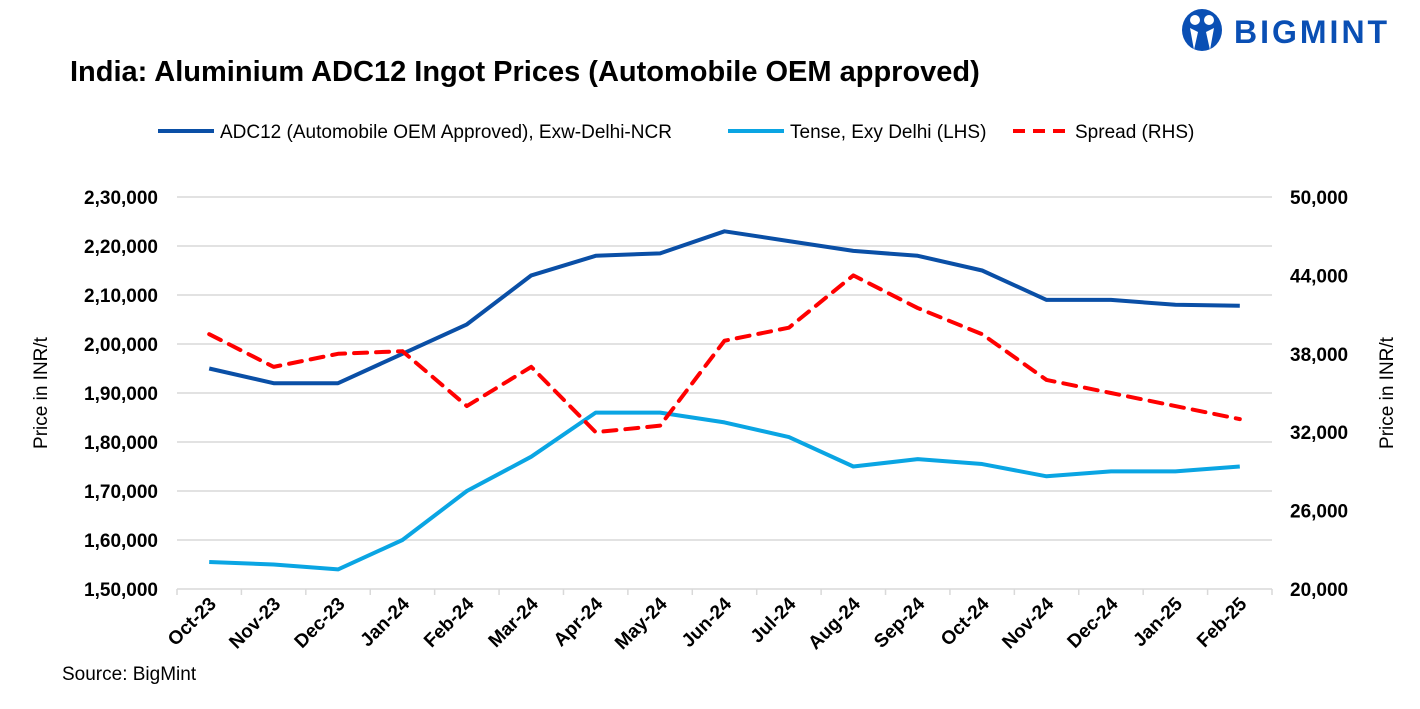 Image resolution: width=1420 pixels, height=709 pixels. What do you see at coordinates (888, 132) in the screenshot?
I see `legend-label: Tense, Exy Delhi (LHS)` at bounding box center [888, 132].